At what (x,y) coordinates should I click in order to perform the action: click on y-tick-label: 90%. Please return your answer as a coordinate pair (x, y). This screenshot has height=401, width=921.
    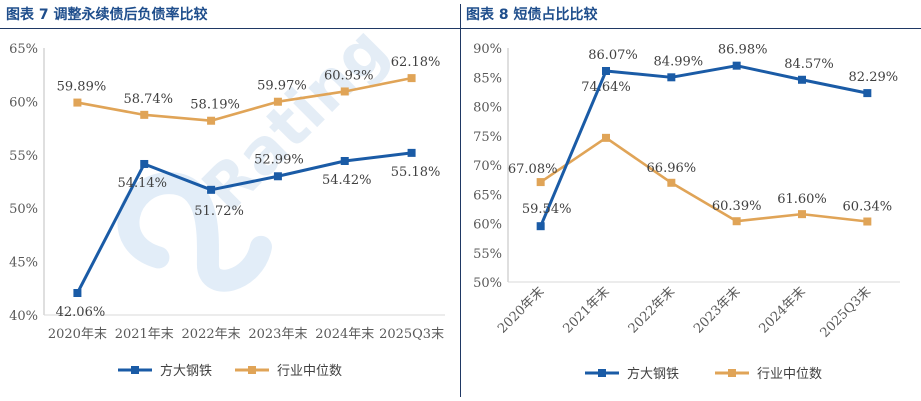
    Looking at the image, I should click on (487, 49).